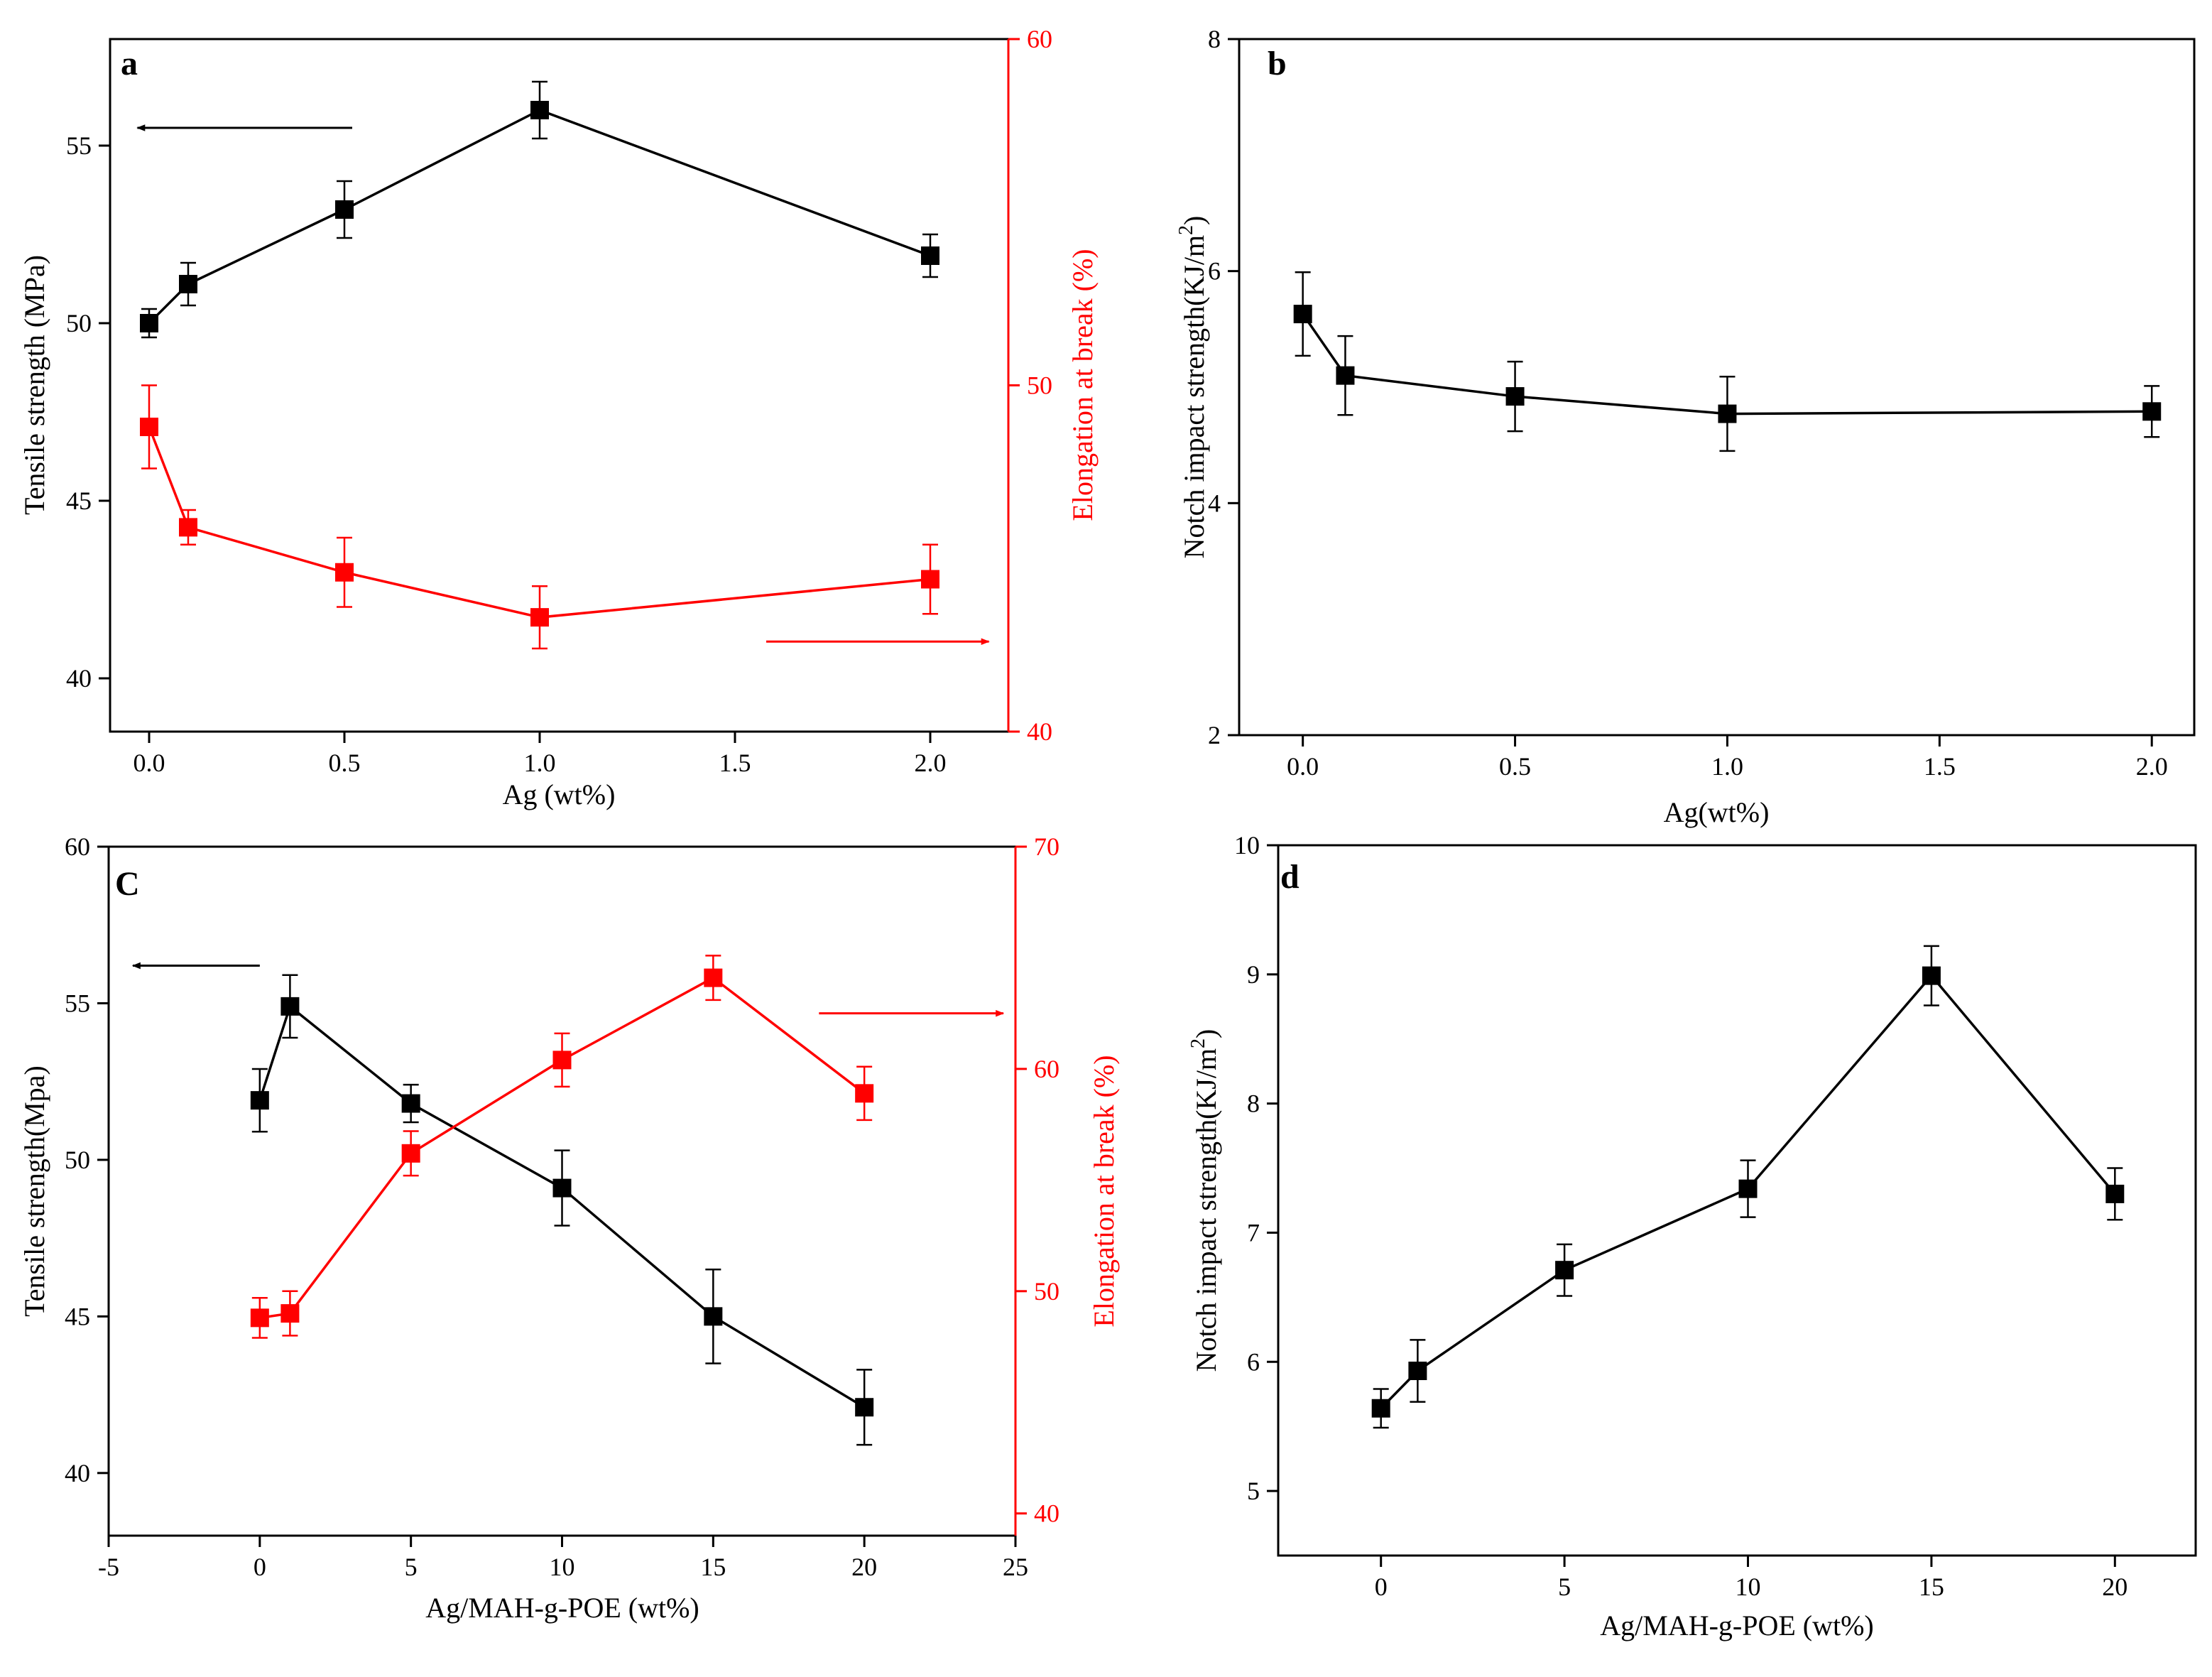  What do you see at coordinates (109, 1567) in the screenshot?
I see `panel-c-x-tick-label: -5` at bounding box center [109, 1567].